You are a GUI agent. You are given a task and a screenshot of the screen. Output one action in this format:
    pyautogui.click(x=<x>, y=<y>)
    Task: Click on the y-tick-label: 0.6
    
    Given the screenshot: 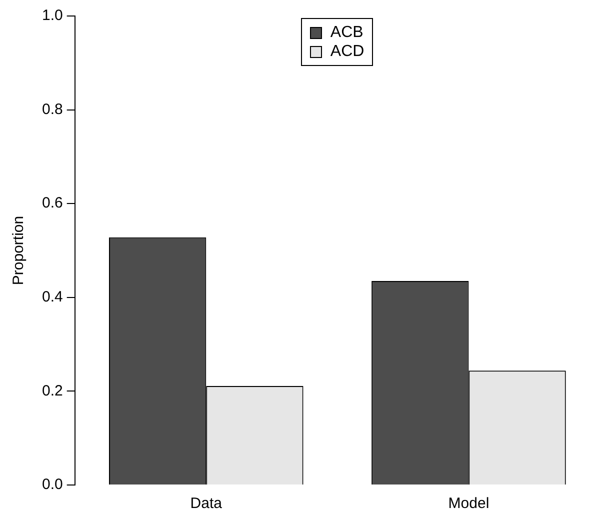 What is the action you would take?
    pyautogui.click(x=52, y=203)
    